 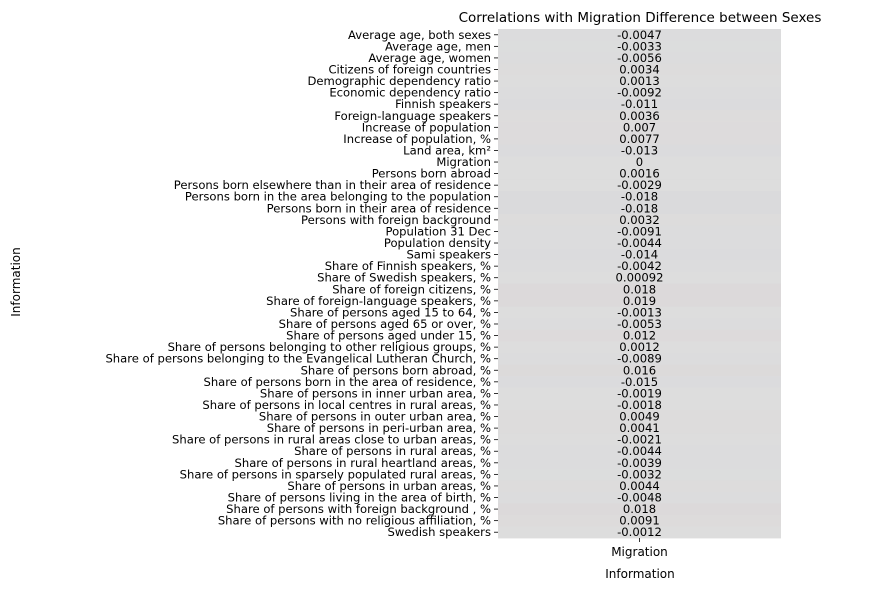 I want to click on cell-value-label: 0.0041, so click(x=639, y=428).